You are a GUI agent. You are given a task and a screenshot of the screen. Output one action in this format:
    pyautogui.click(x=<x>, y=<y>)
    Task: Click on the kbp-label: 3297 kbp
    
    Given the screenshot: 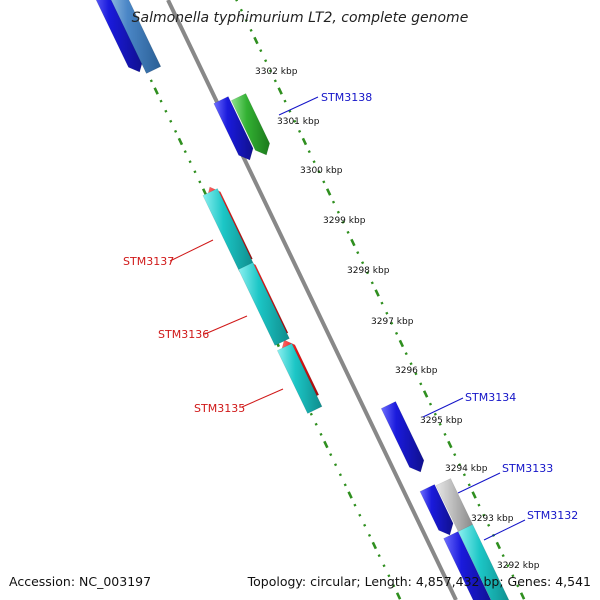 What is the action you would take?
    pyautogui.click(x=392, y=322)
    